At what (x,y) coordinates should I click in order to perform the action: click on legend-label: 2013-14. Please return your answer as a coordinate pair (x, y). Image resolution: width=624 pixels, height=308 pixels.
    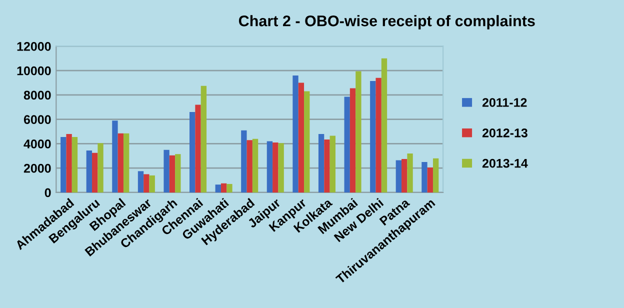
    Looking at the image, I should click on (505, 163).